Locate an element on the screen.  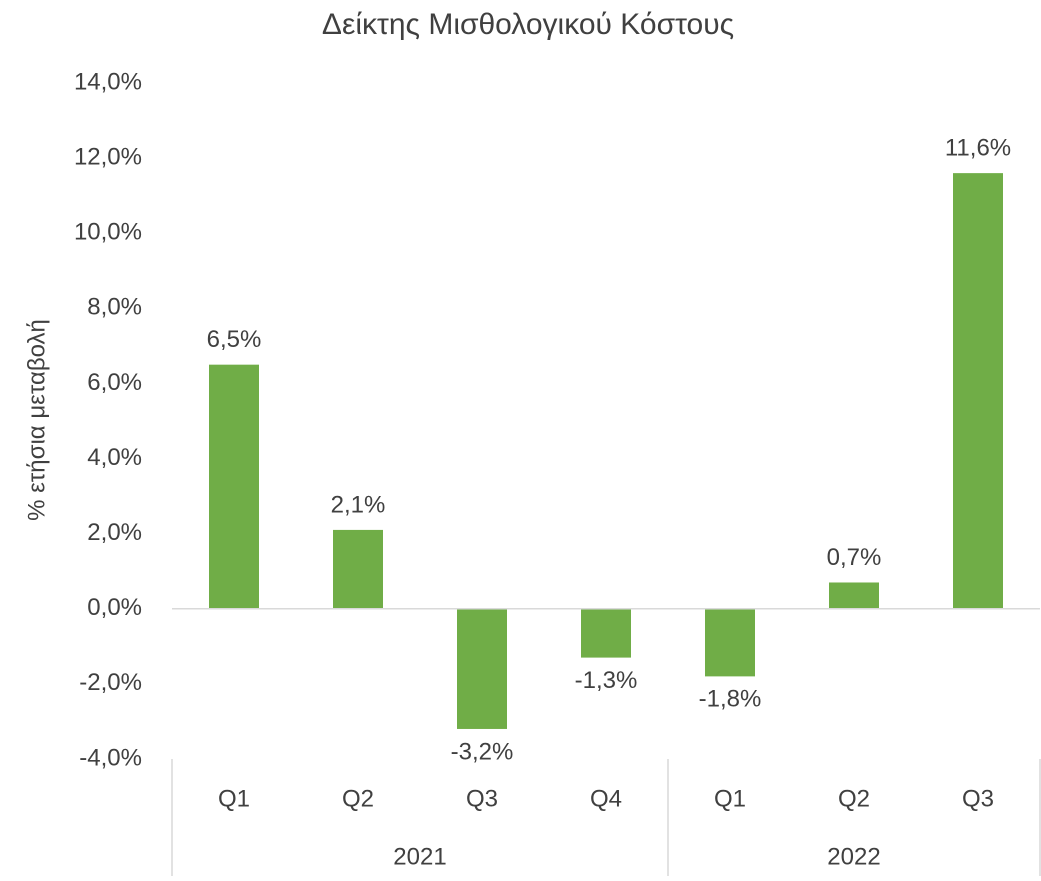
y-tick-label: 2,0% is located at coordinates (114, 532).